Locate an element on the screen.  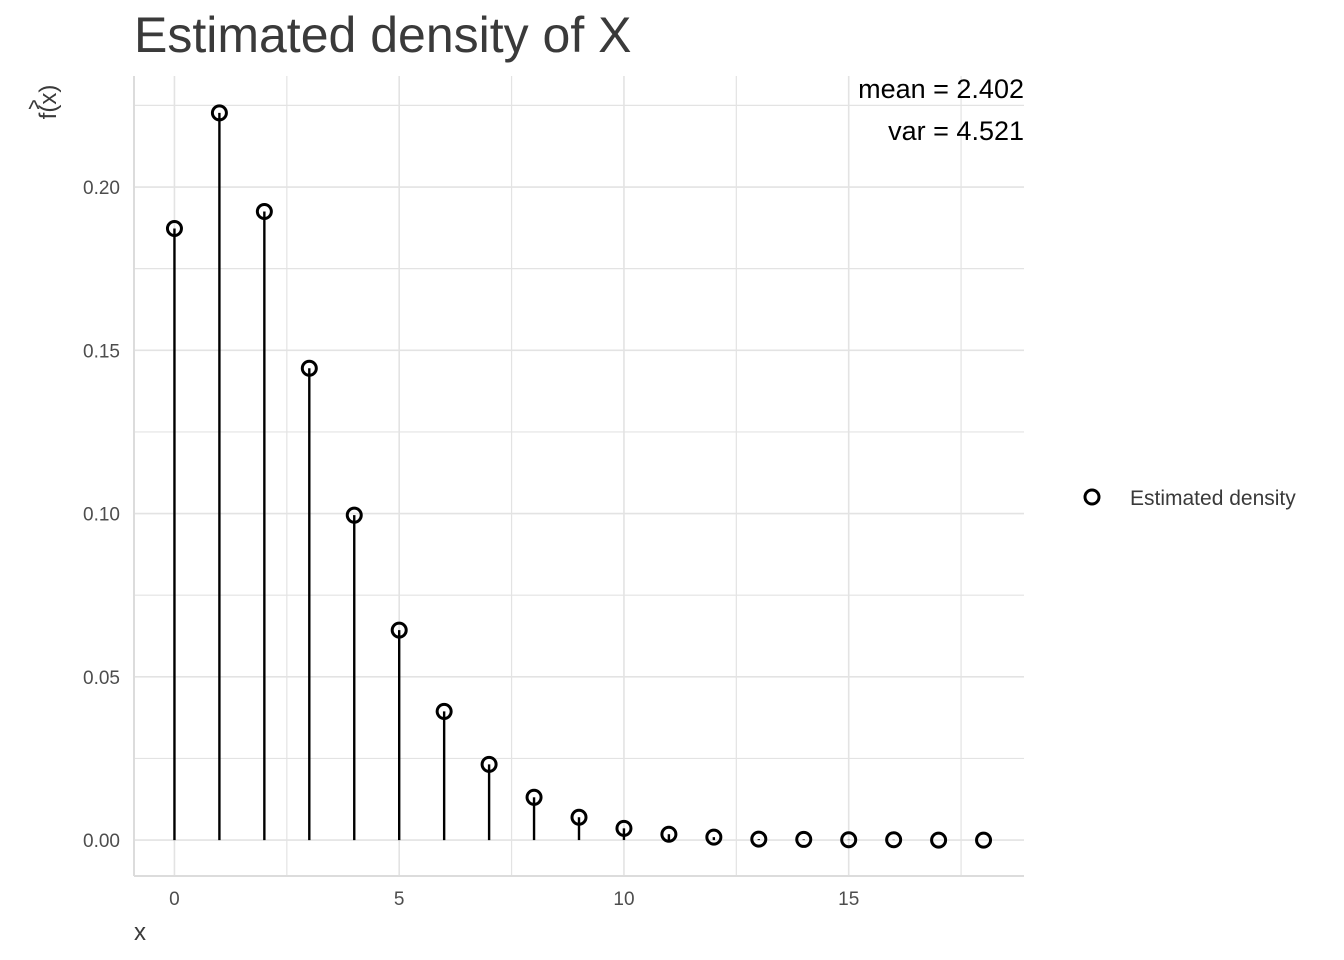
legend: Estimated density is located at coordinates (1189, 498).